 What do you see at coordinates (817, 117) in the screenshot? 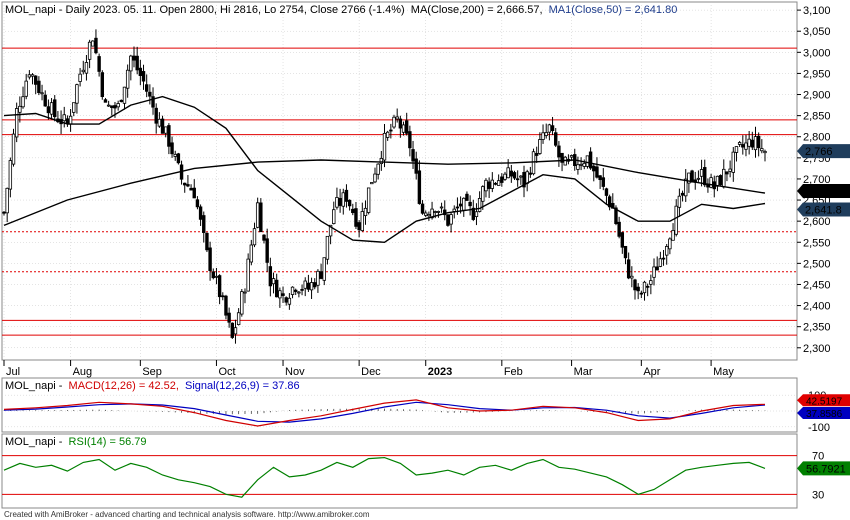
I see `y-tick-label: 2,850` at bounding box center [817, 117].